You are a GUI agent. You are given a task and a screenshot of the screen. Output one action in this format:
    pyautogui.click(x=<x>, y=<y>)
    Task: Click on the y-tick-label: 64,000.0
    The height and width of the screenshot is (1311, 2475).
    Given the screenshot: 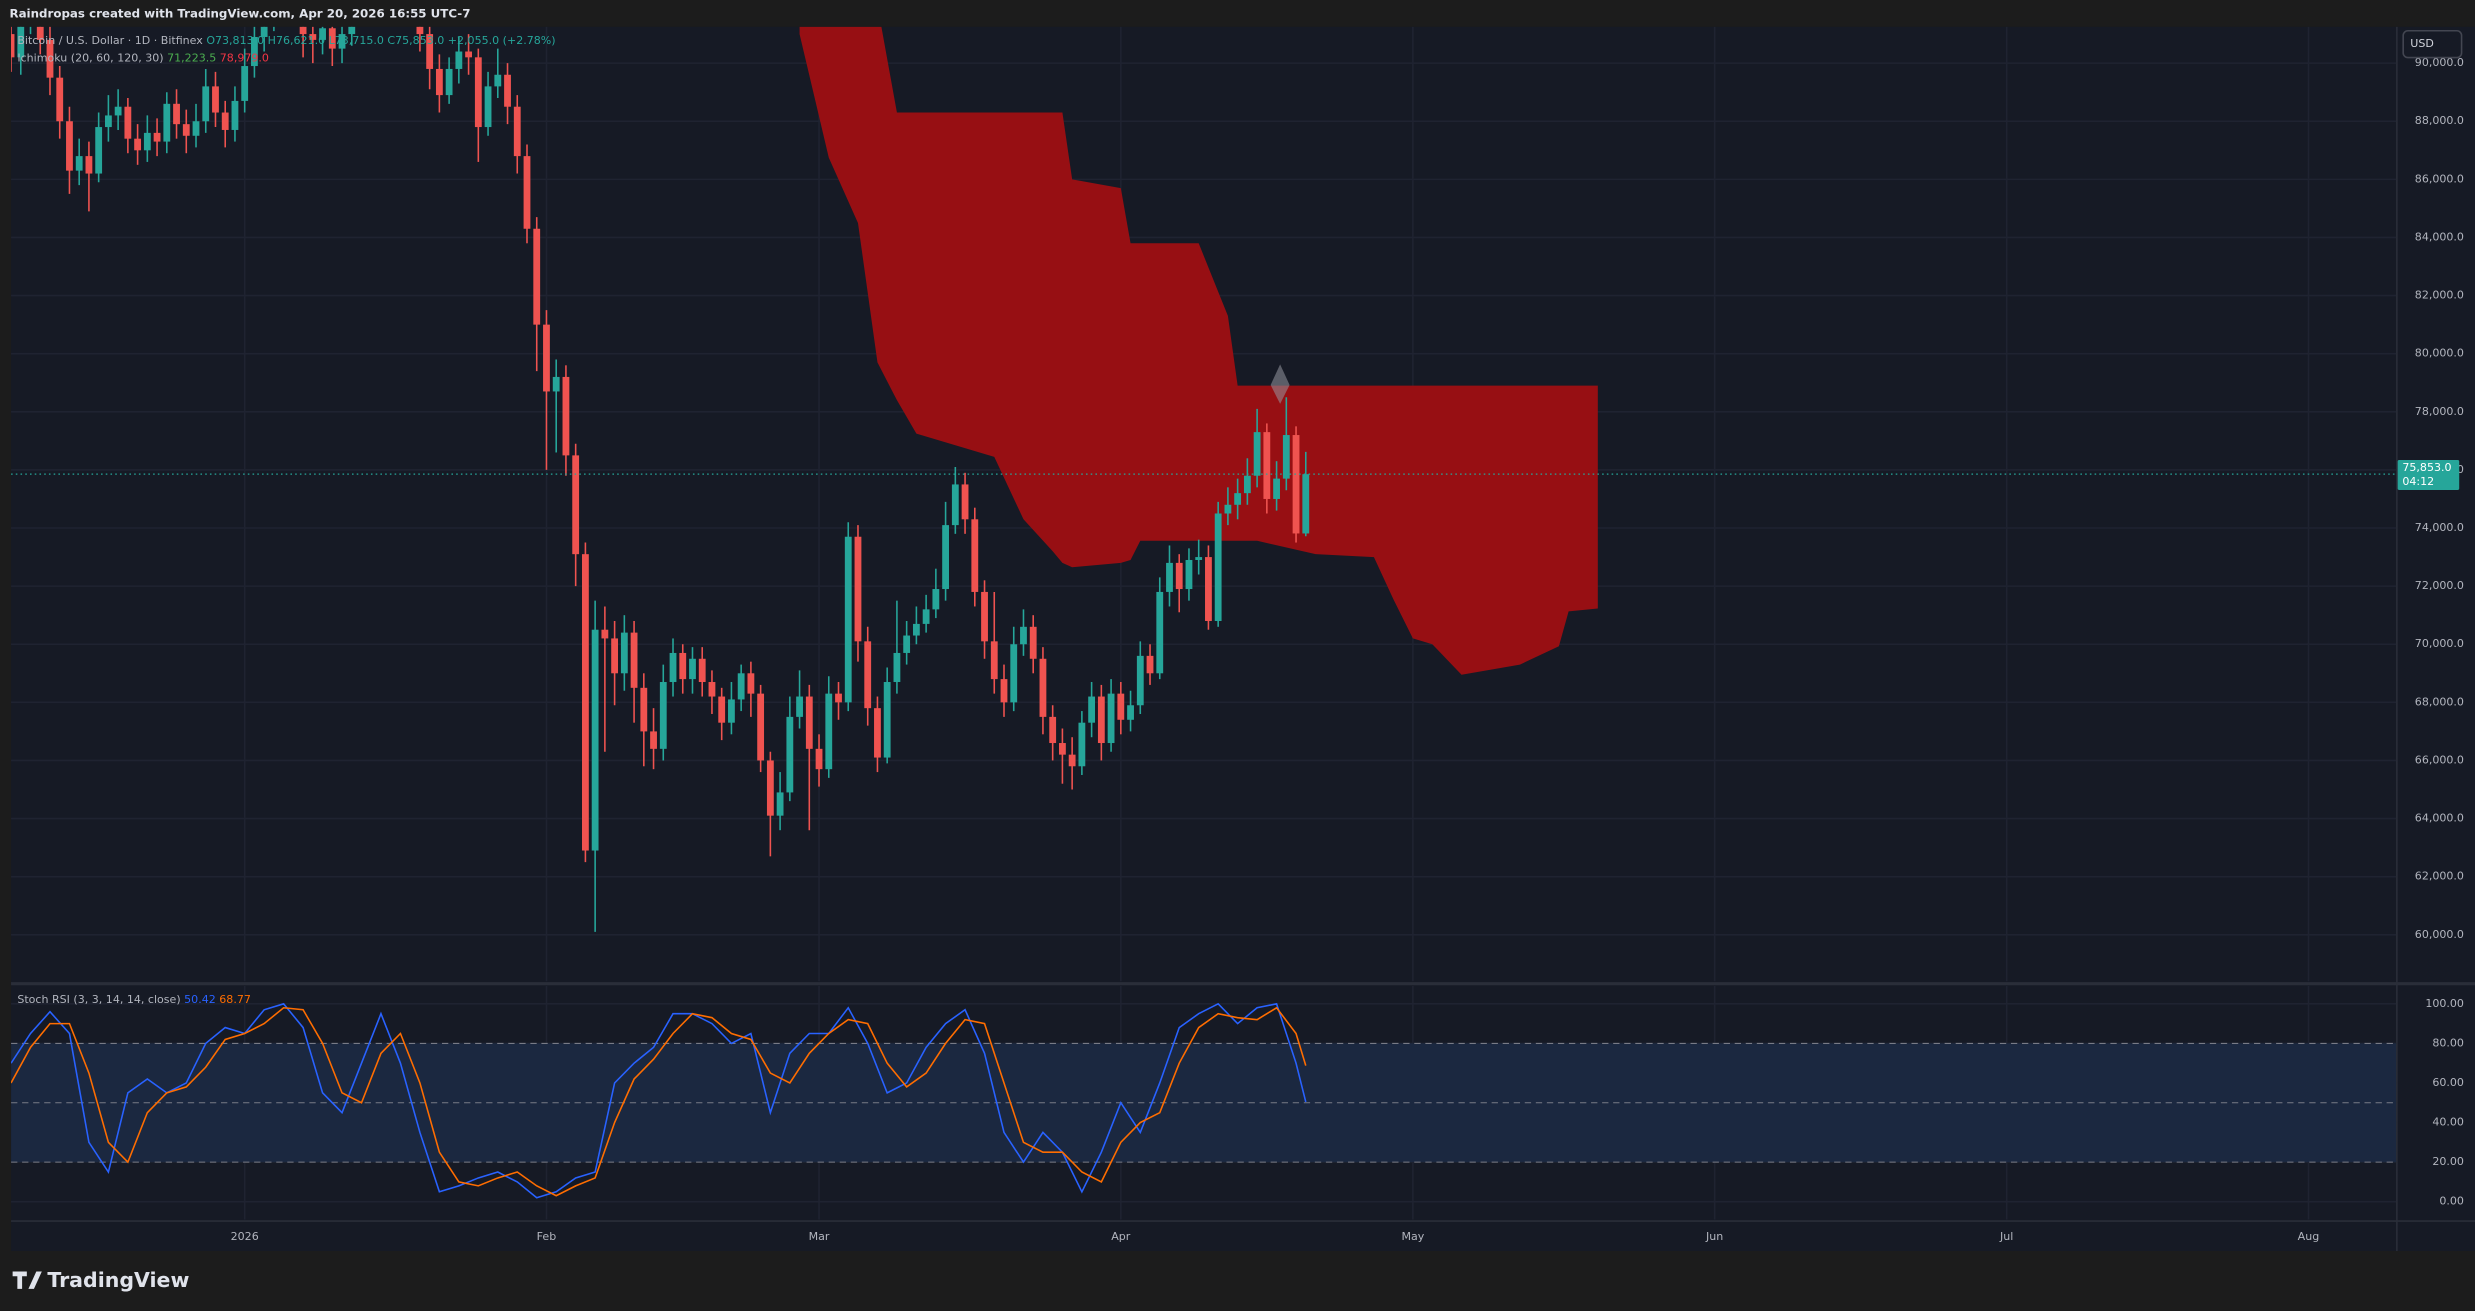 What is the action you would take?
    pyautogui.click(x=2439, y=818)
    